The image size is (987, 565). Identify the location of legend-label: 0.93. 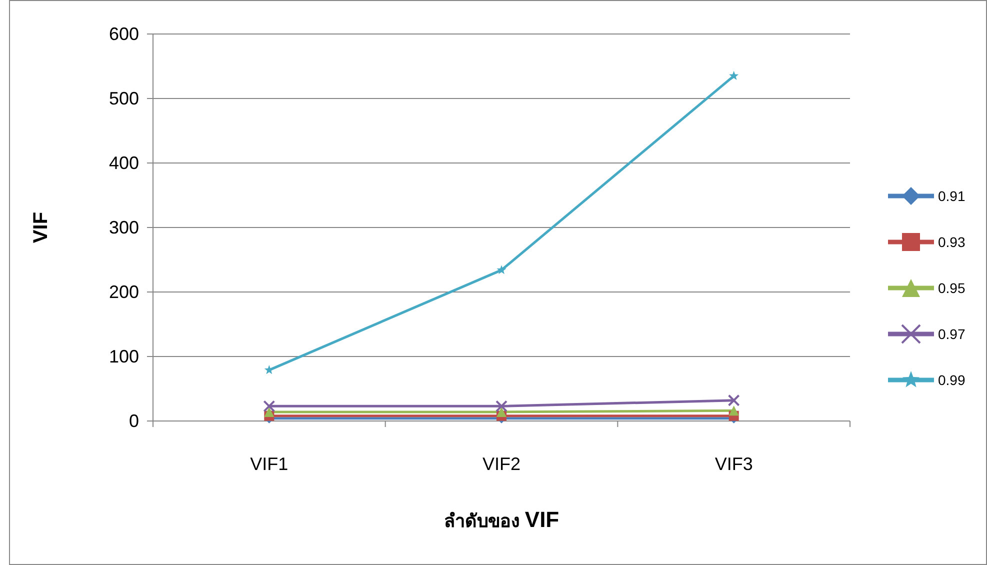
(952, 242).